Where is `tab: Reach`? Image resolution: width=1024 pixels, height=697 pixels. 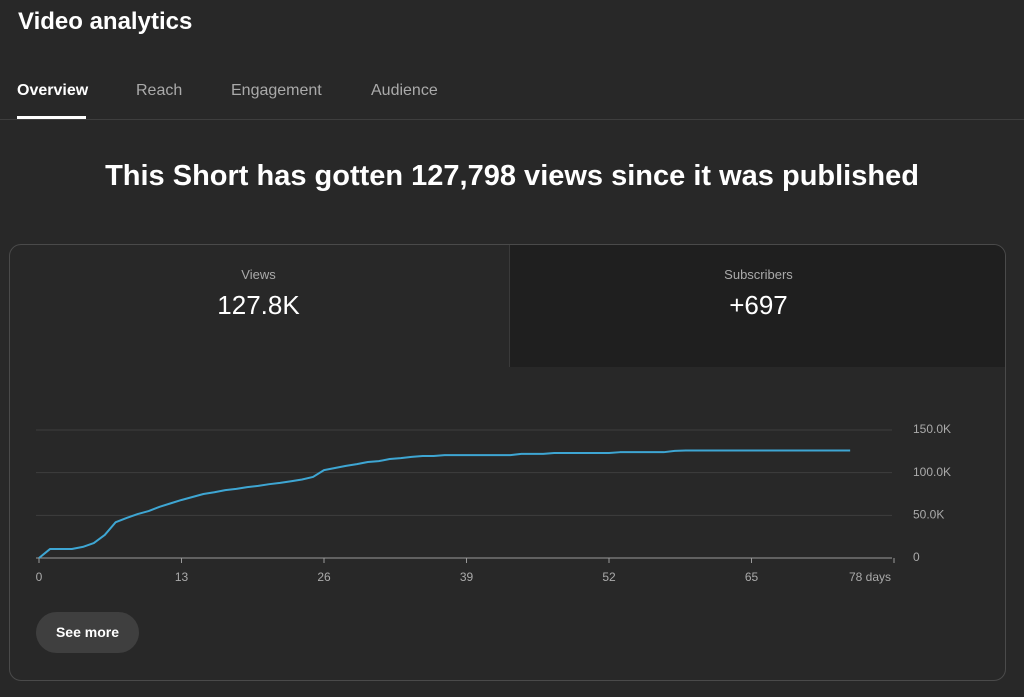
tab: Reach is located at coordinates (159, 90).